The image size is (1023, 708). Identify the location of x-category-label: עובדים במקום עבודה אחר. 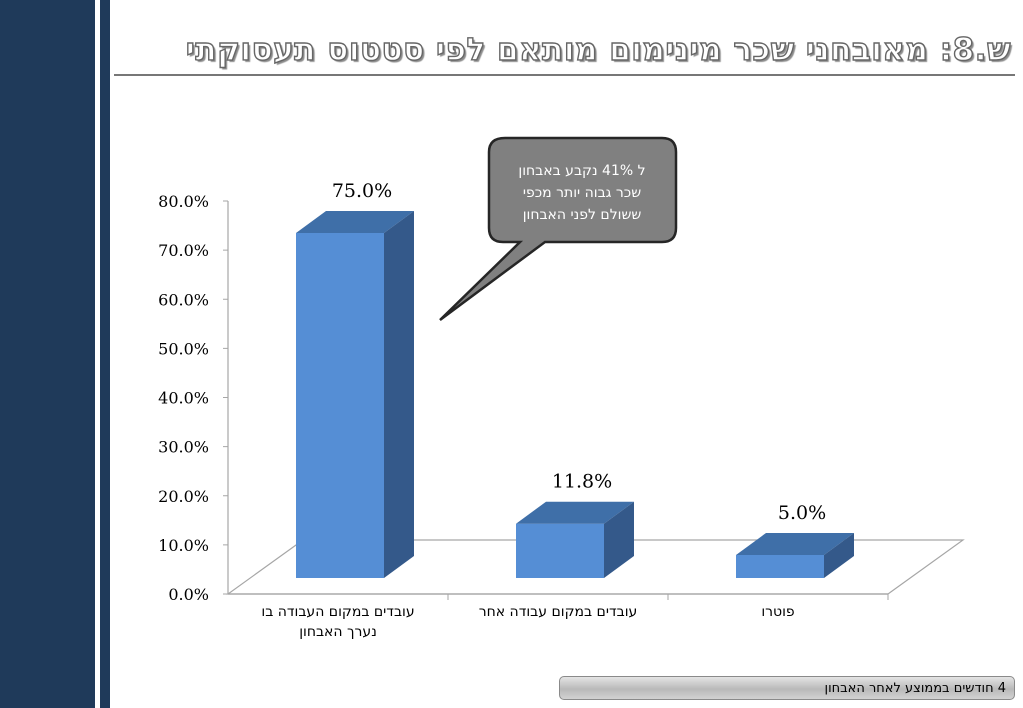
(558, 612).